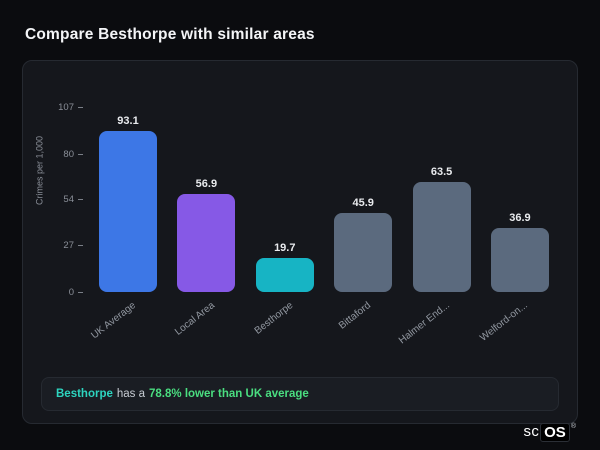 This screenshot has width=600, height=450. I want to click on bar-group: 56.9 Local Area, so click(204, 258).